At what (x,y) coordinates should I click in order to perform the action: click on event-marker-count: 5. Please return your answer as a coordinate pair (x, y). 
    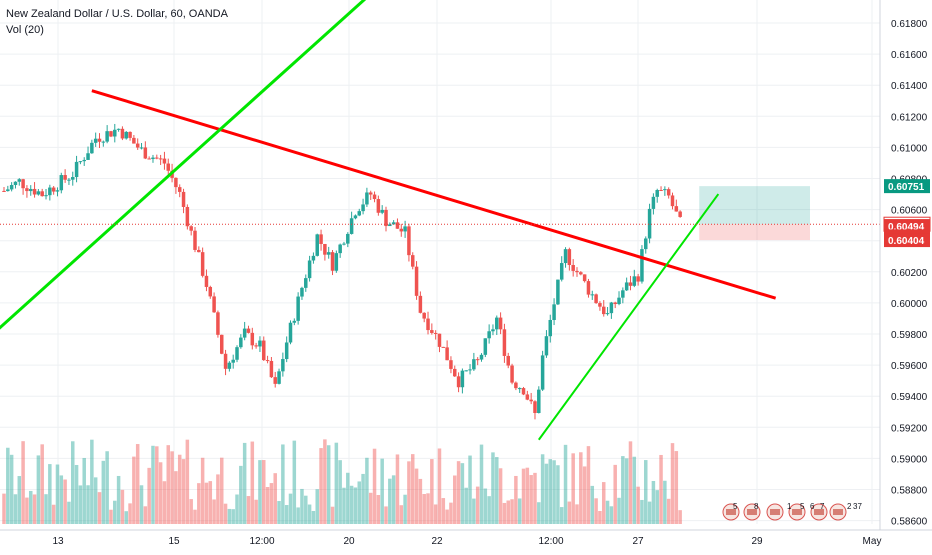
    Looking at the image, I should click on (735, 506).